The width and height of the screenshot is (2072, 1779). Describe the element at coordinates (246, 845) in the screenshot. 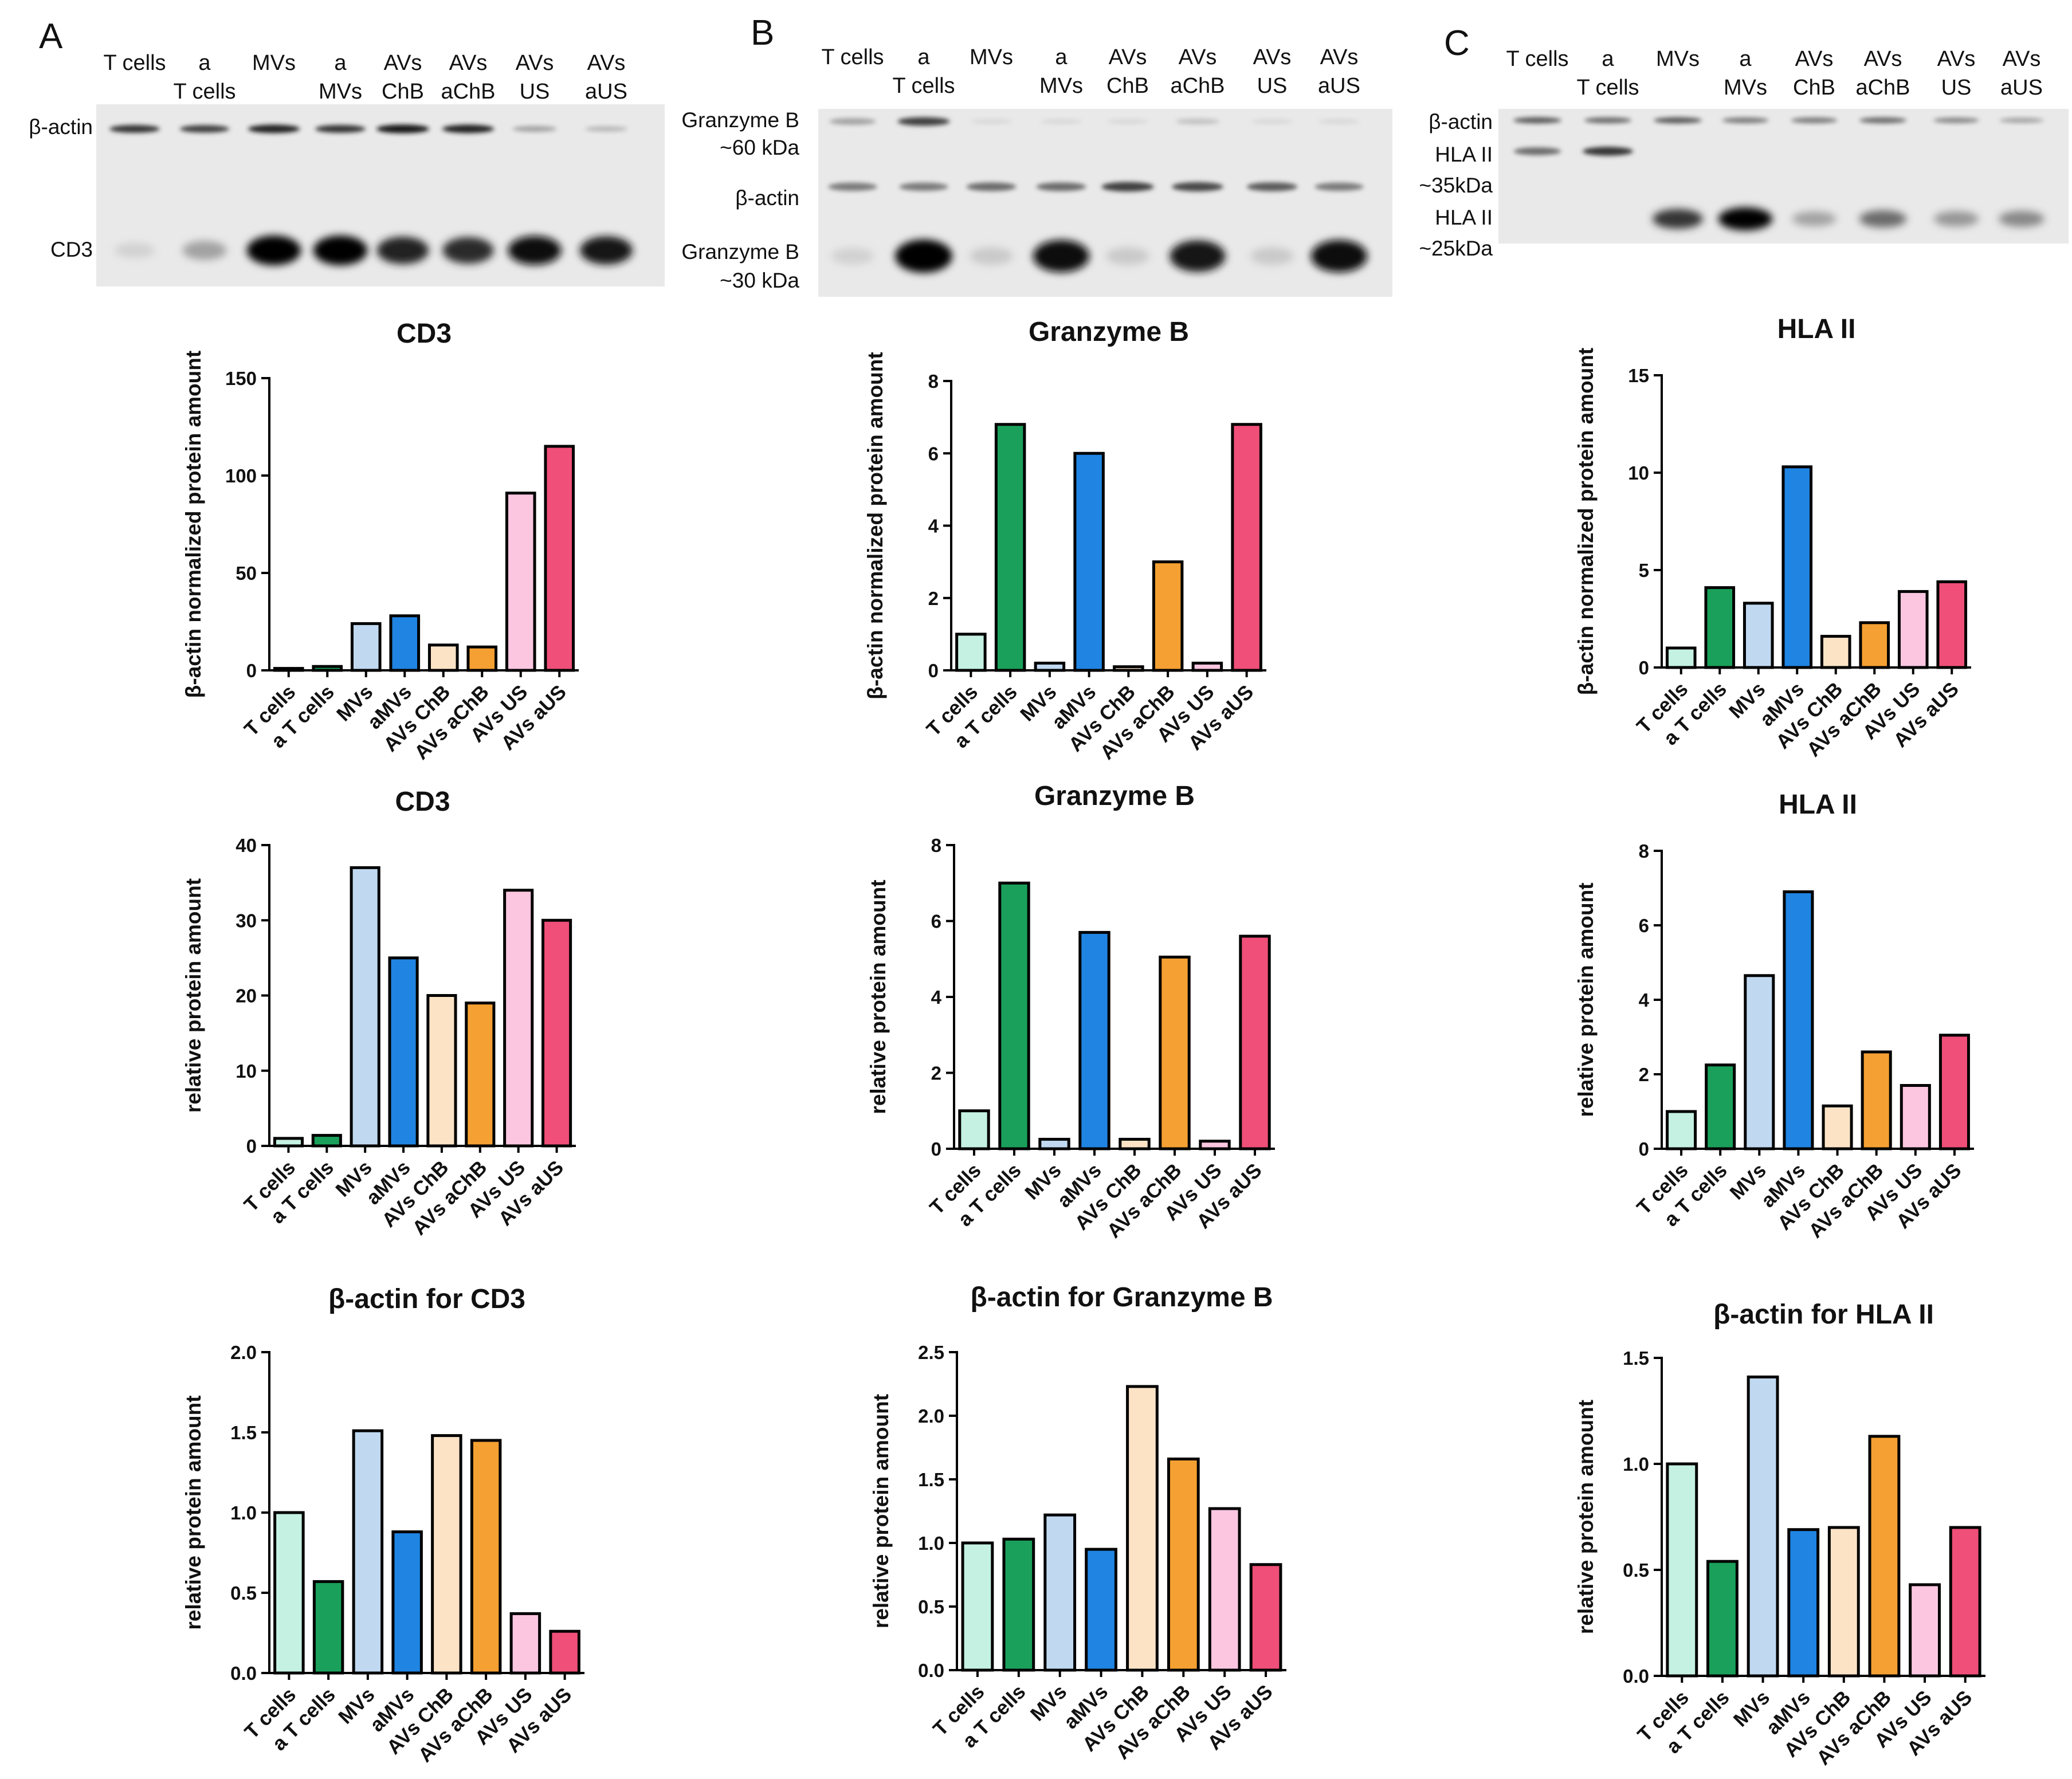

I see `y-tick-label: 40` at that location.